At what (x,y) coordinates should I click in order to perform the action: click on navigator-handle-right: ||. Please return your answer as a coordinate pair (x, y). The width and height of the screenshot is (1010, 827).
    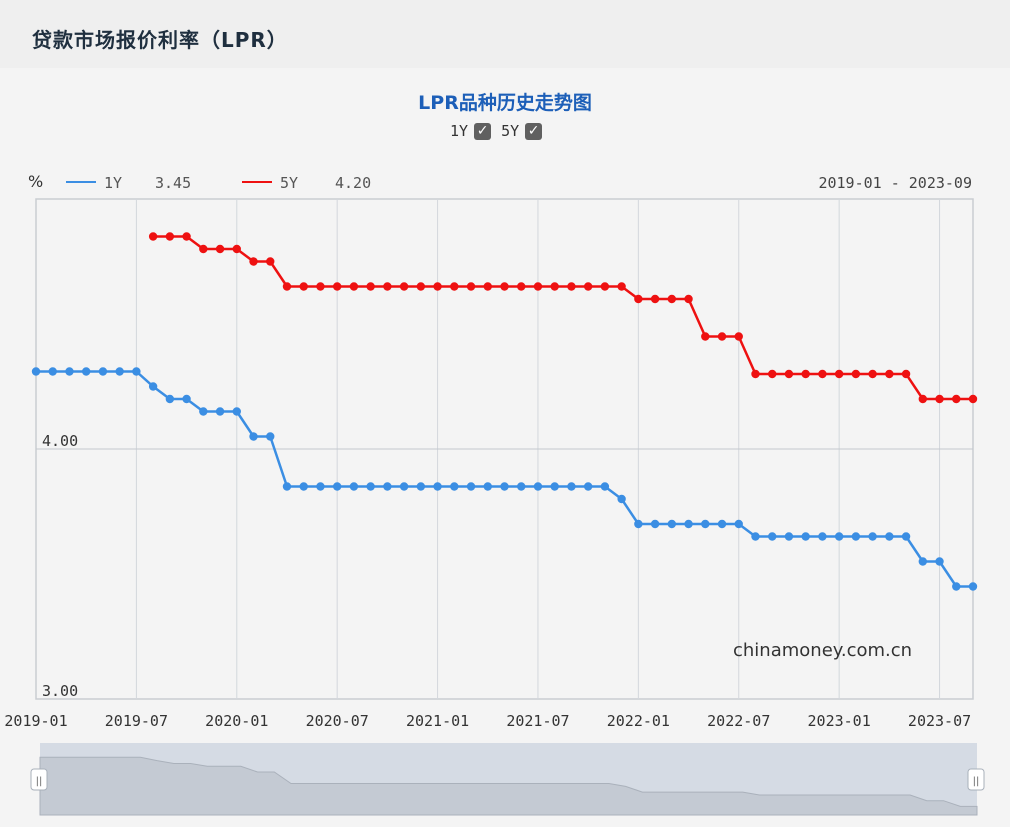
    Looking at the image, I should click on (976, 779).